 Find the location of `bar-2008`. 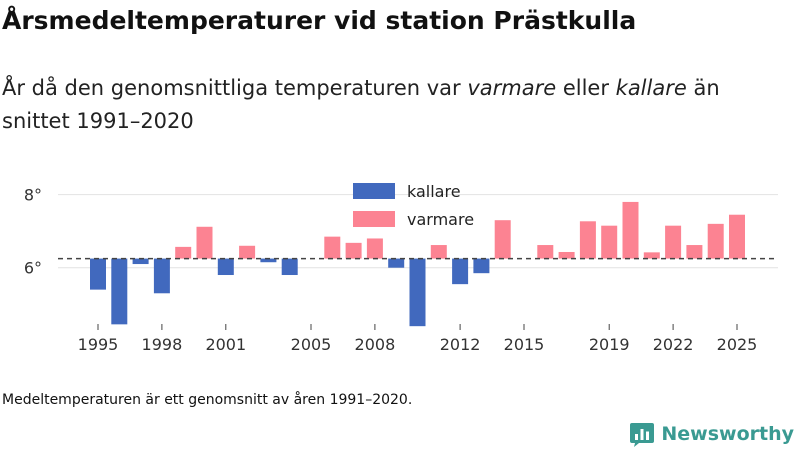

bar-2008 is located at coordinates (374, 248).